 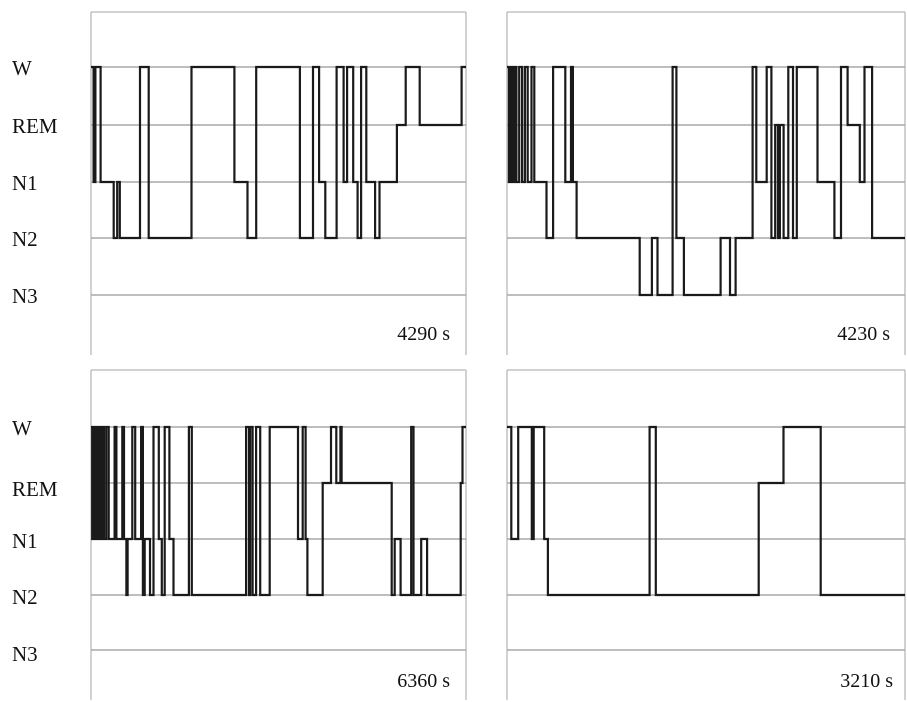 What do you see at coordinates (423, 334) in the screenshot?
I see `duration-label: 4290 s` at bounding box center [423, 334].